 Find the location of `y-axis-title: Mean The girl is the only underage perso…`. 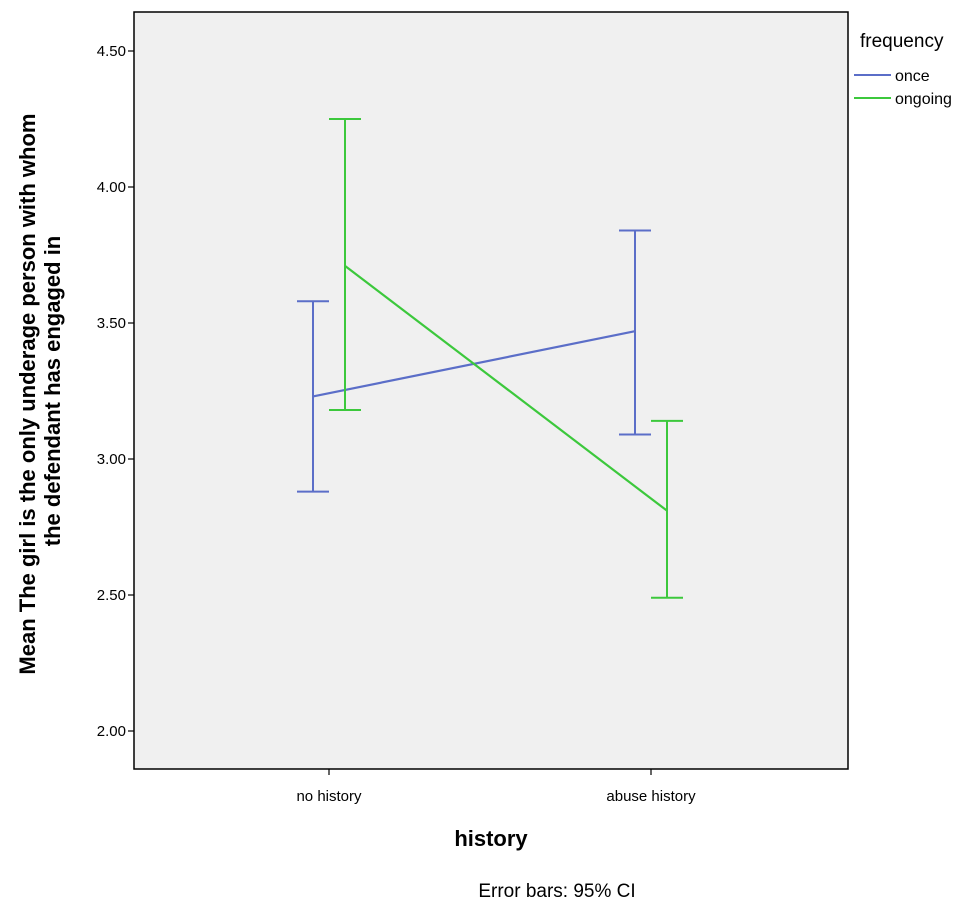

y-axis-title: Mean The girl is the only underage perso… is located at coordinates (40, 390).